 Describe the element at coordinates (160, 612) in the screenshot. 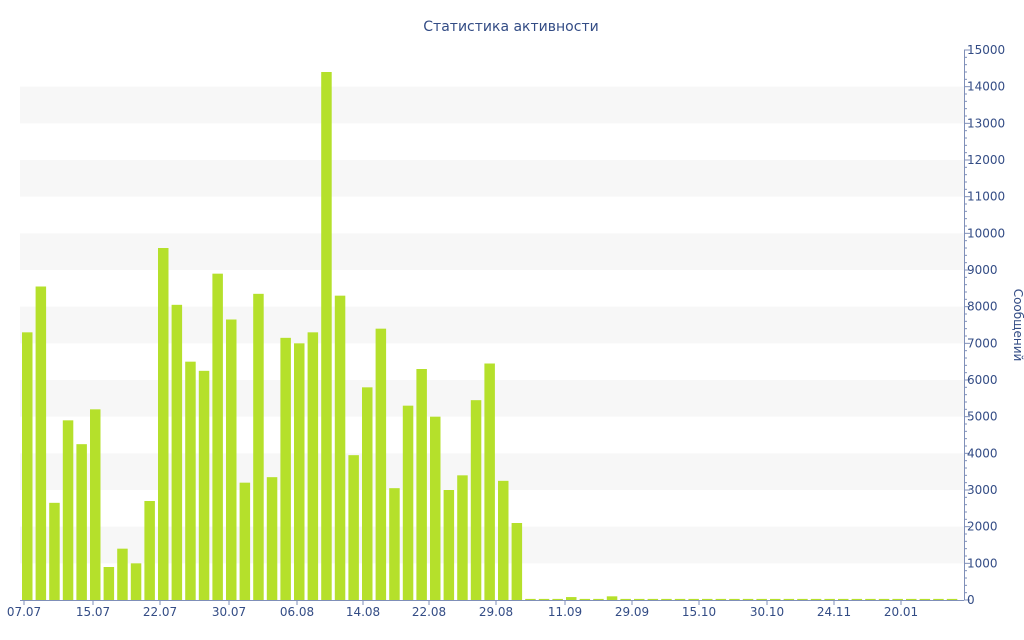

I see `x-tick-label: 22.07` at that location.